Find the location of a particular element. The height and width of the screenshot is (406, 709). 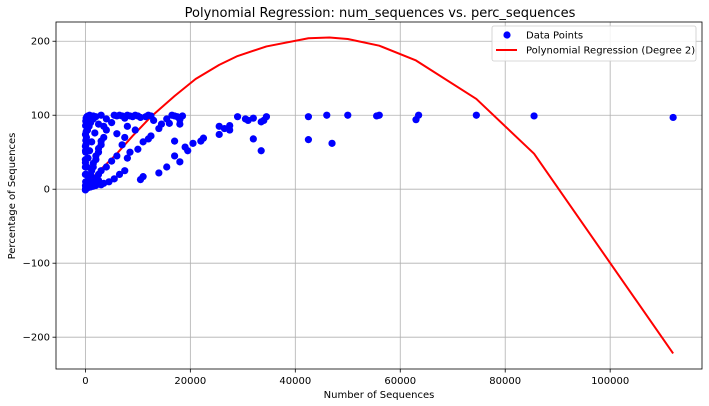

x-tick-label: 20000 is located at coordinates (190, 381).